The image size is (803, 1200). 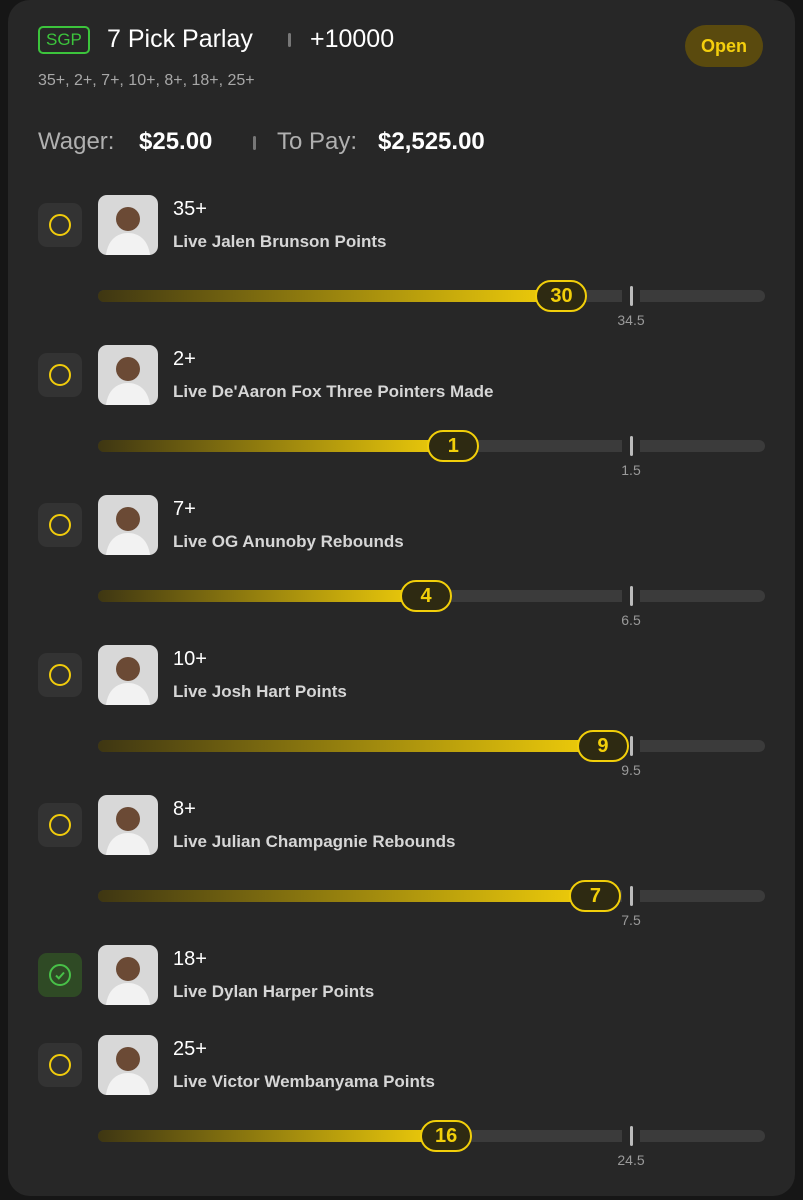 What do you see at coordinates (260, 691) in the screenshot?
I see `pick-label: Live Josh Hart Points` at bounding box center [260, 691].